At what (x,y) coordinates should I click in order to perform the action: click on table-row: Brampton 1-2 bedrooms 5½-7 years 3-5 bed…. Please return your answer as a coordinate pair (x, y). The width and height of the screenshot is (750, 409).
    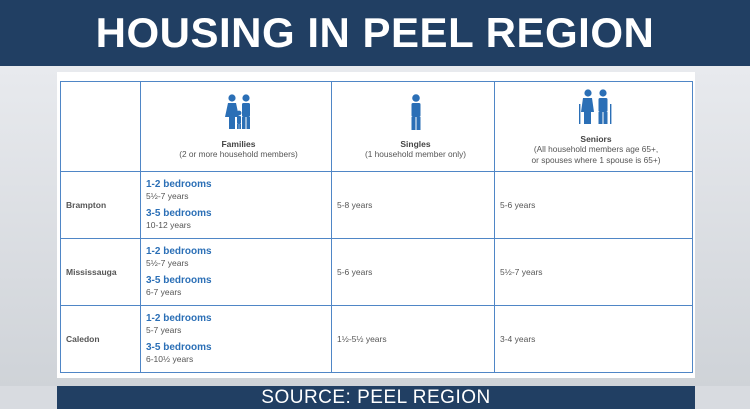
    Looking at the image, I should click on (376, 205).